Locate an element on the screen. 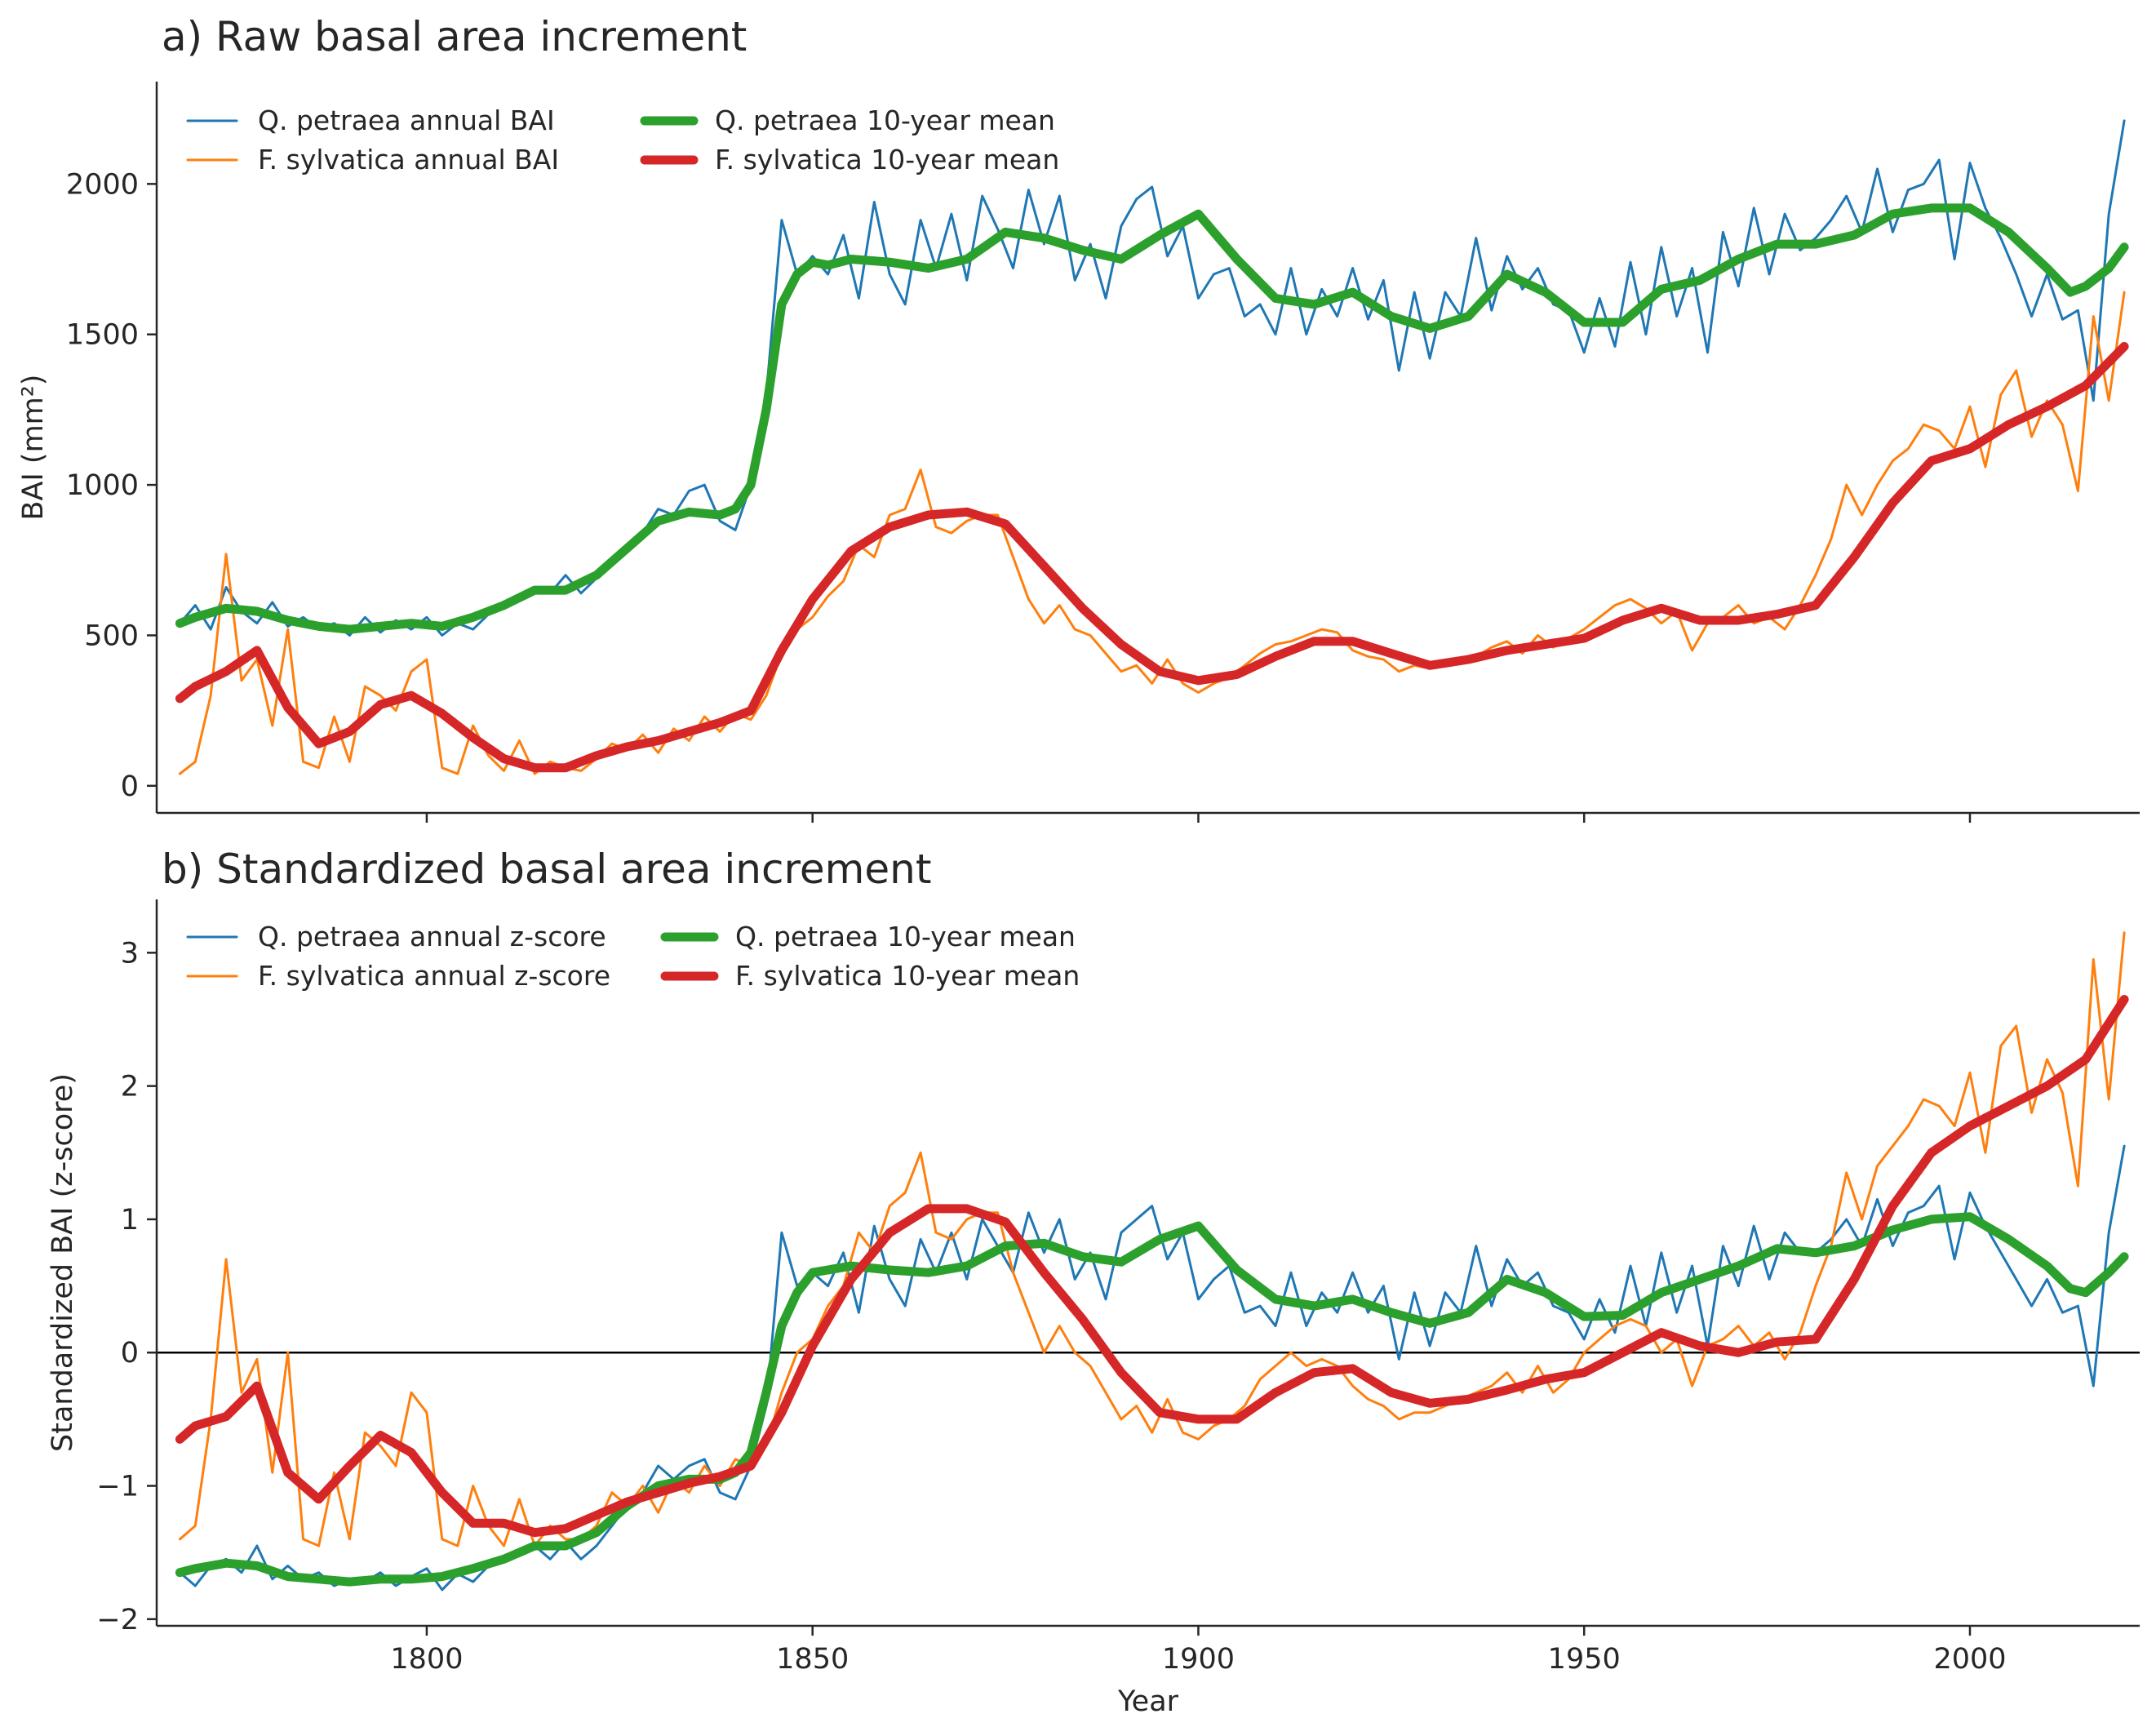 Image resolution: width=2156 pixels, height=1736 pixels. panel-a-legend-label: F. sylvatica annual BAI is located at coordinates (408, 159).